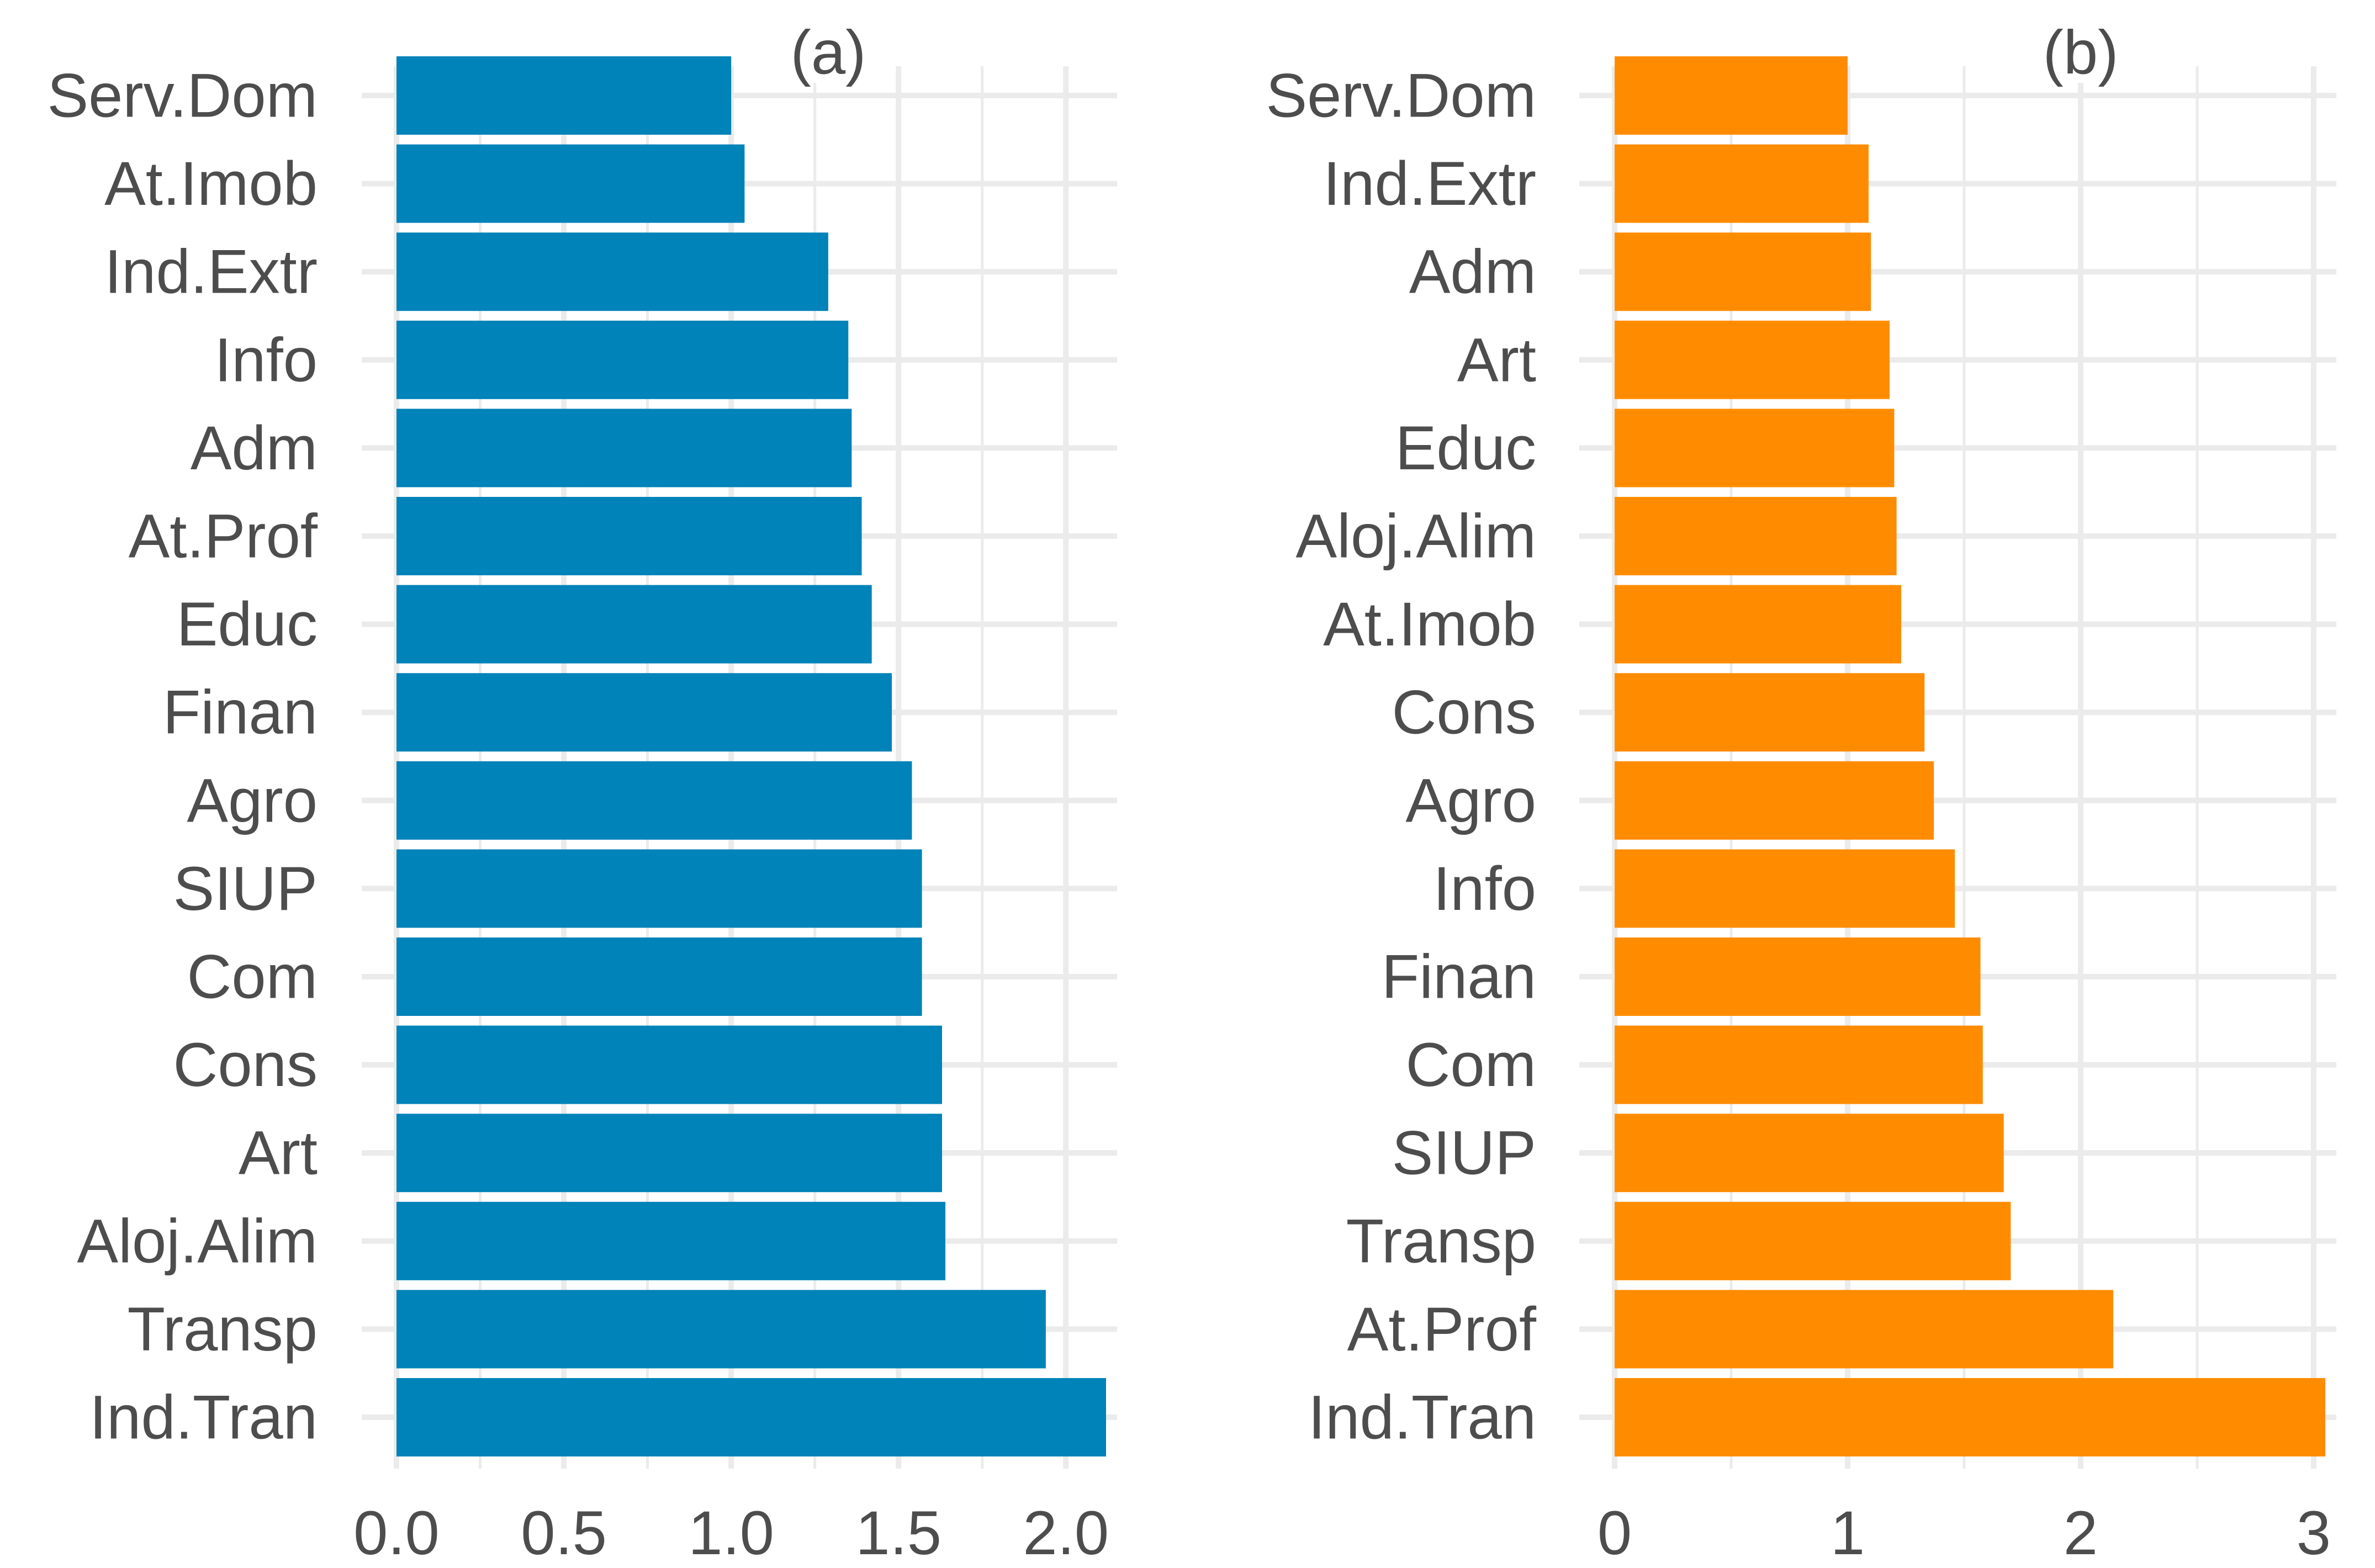  I want to click on panel-a-bar-adm, so click(624, 449).